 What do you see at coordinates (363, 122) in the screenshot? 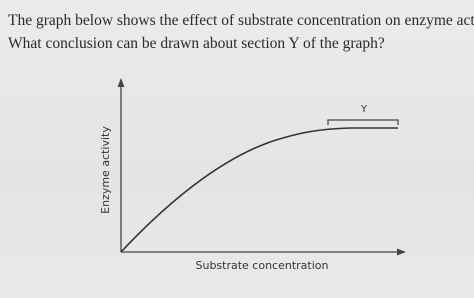
I see `section-bracket` at bounding box center [363, 122].